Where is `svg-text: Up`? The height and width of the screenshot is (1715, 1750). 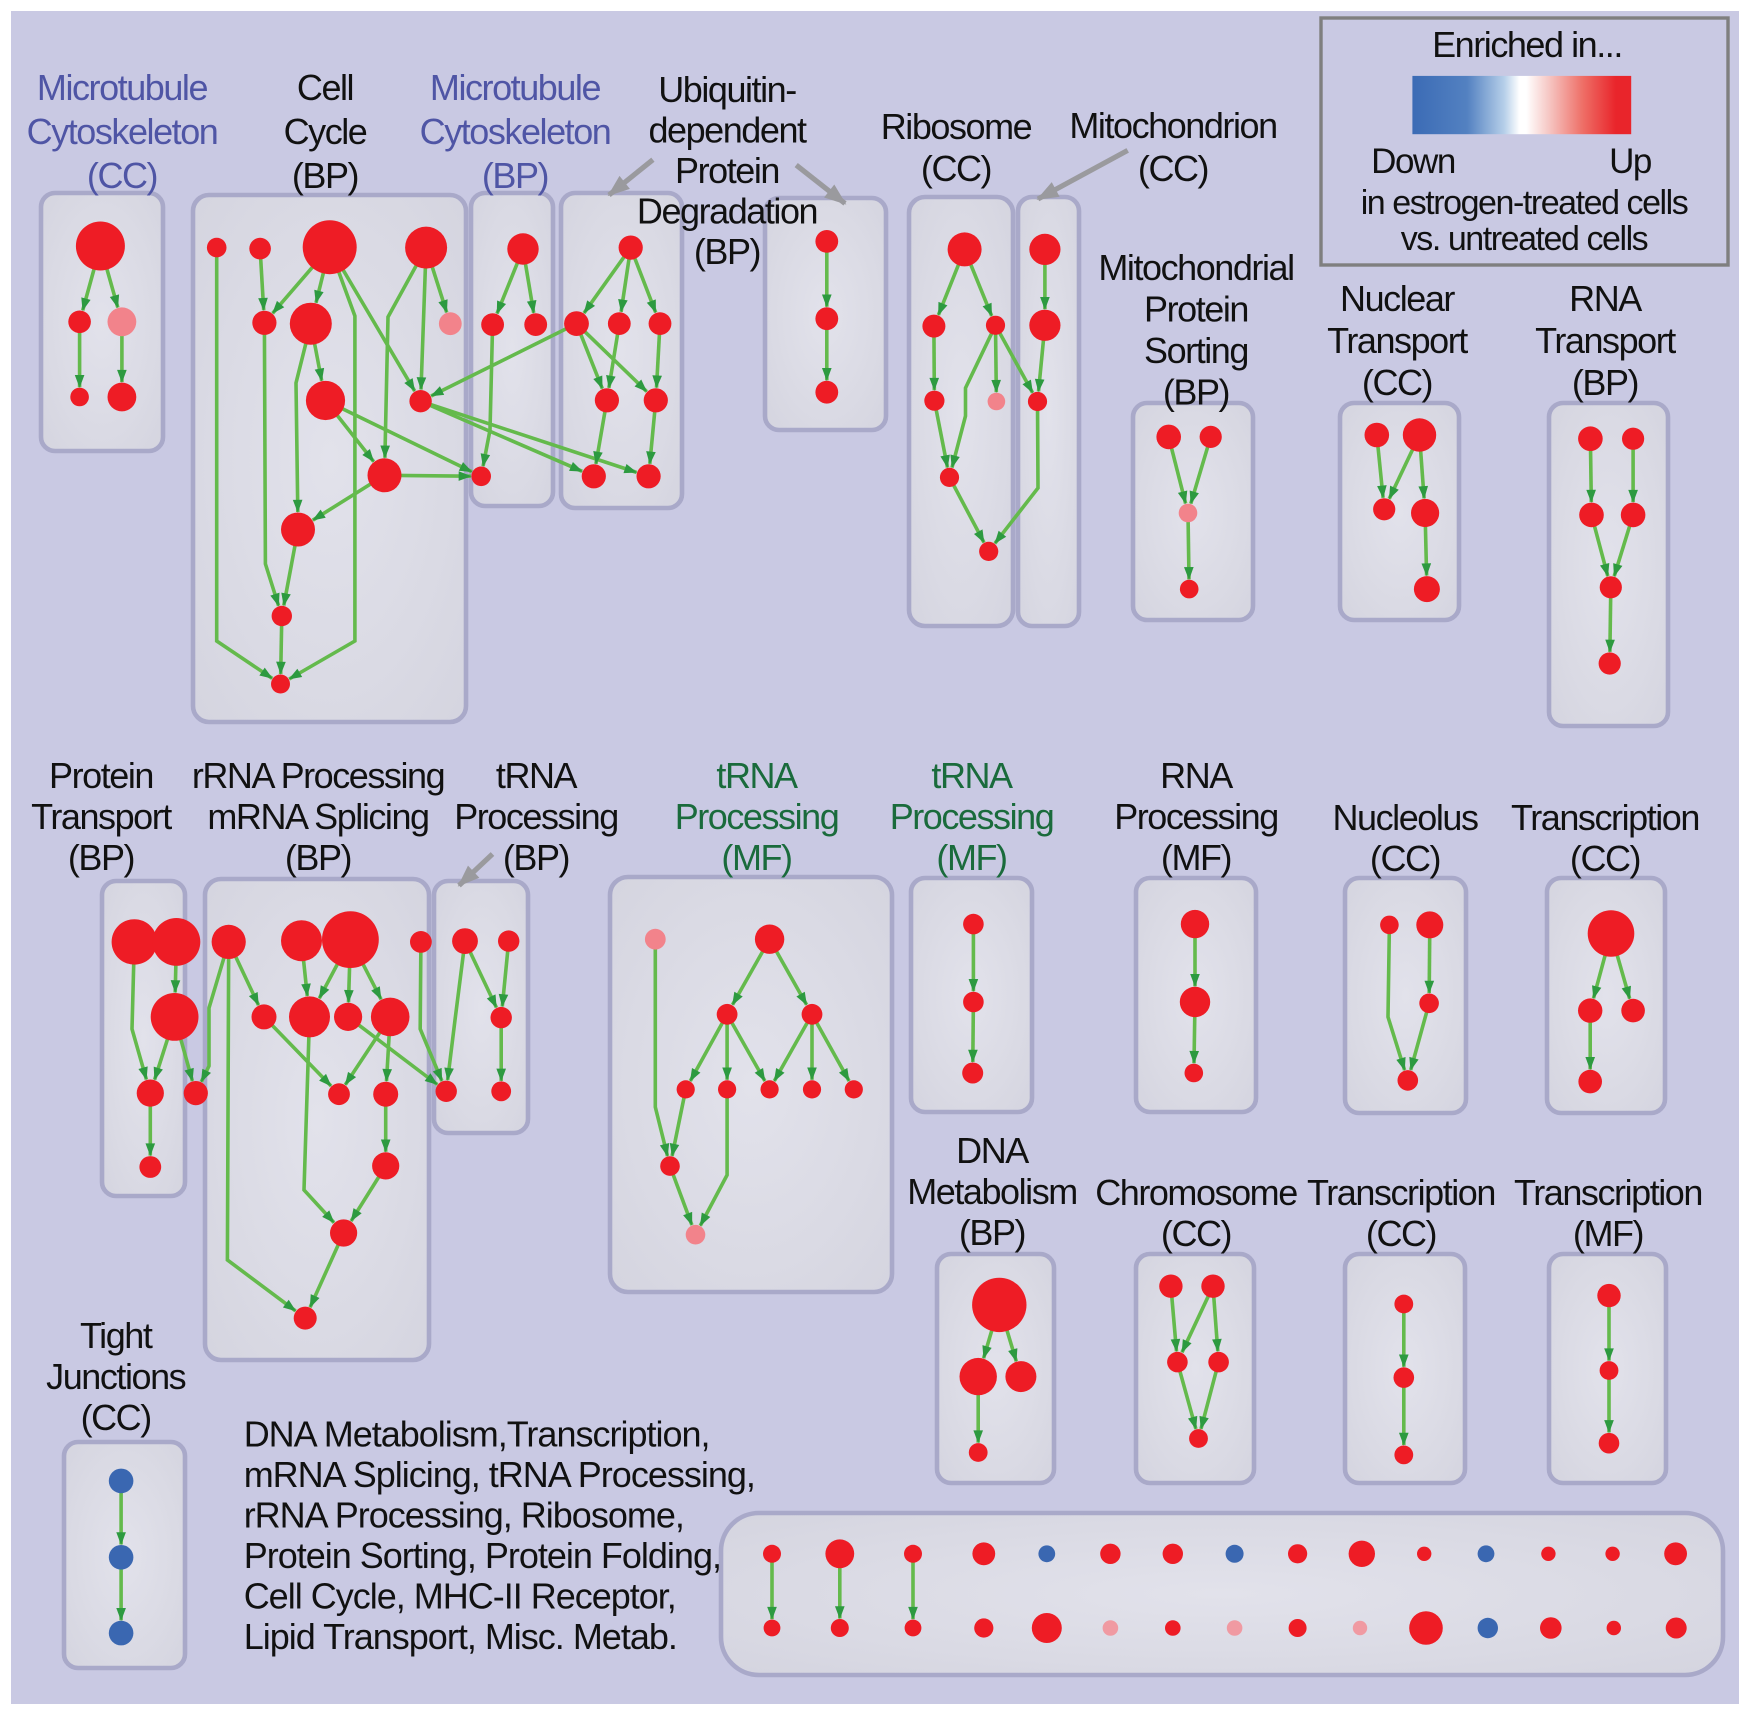 svg-text: Up is located at coordinates (1630, 161).